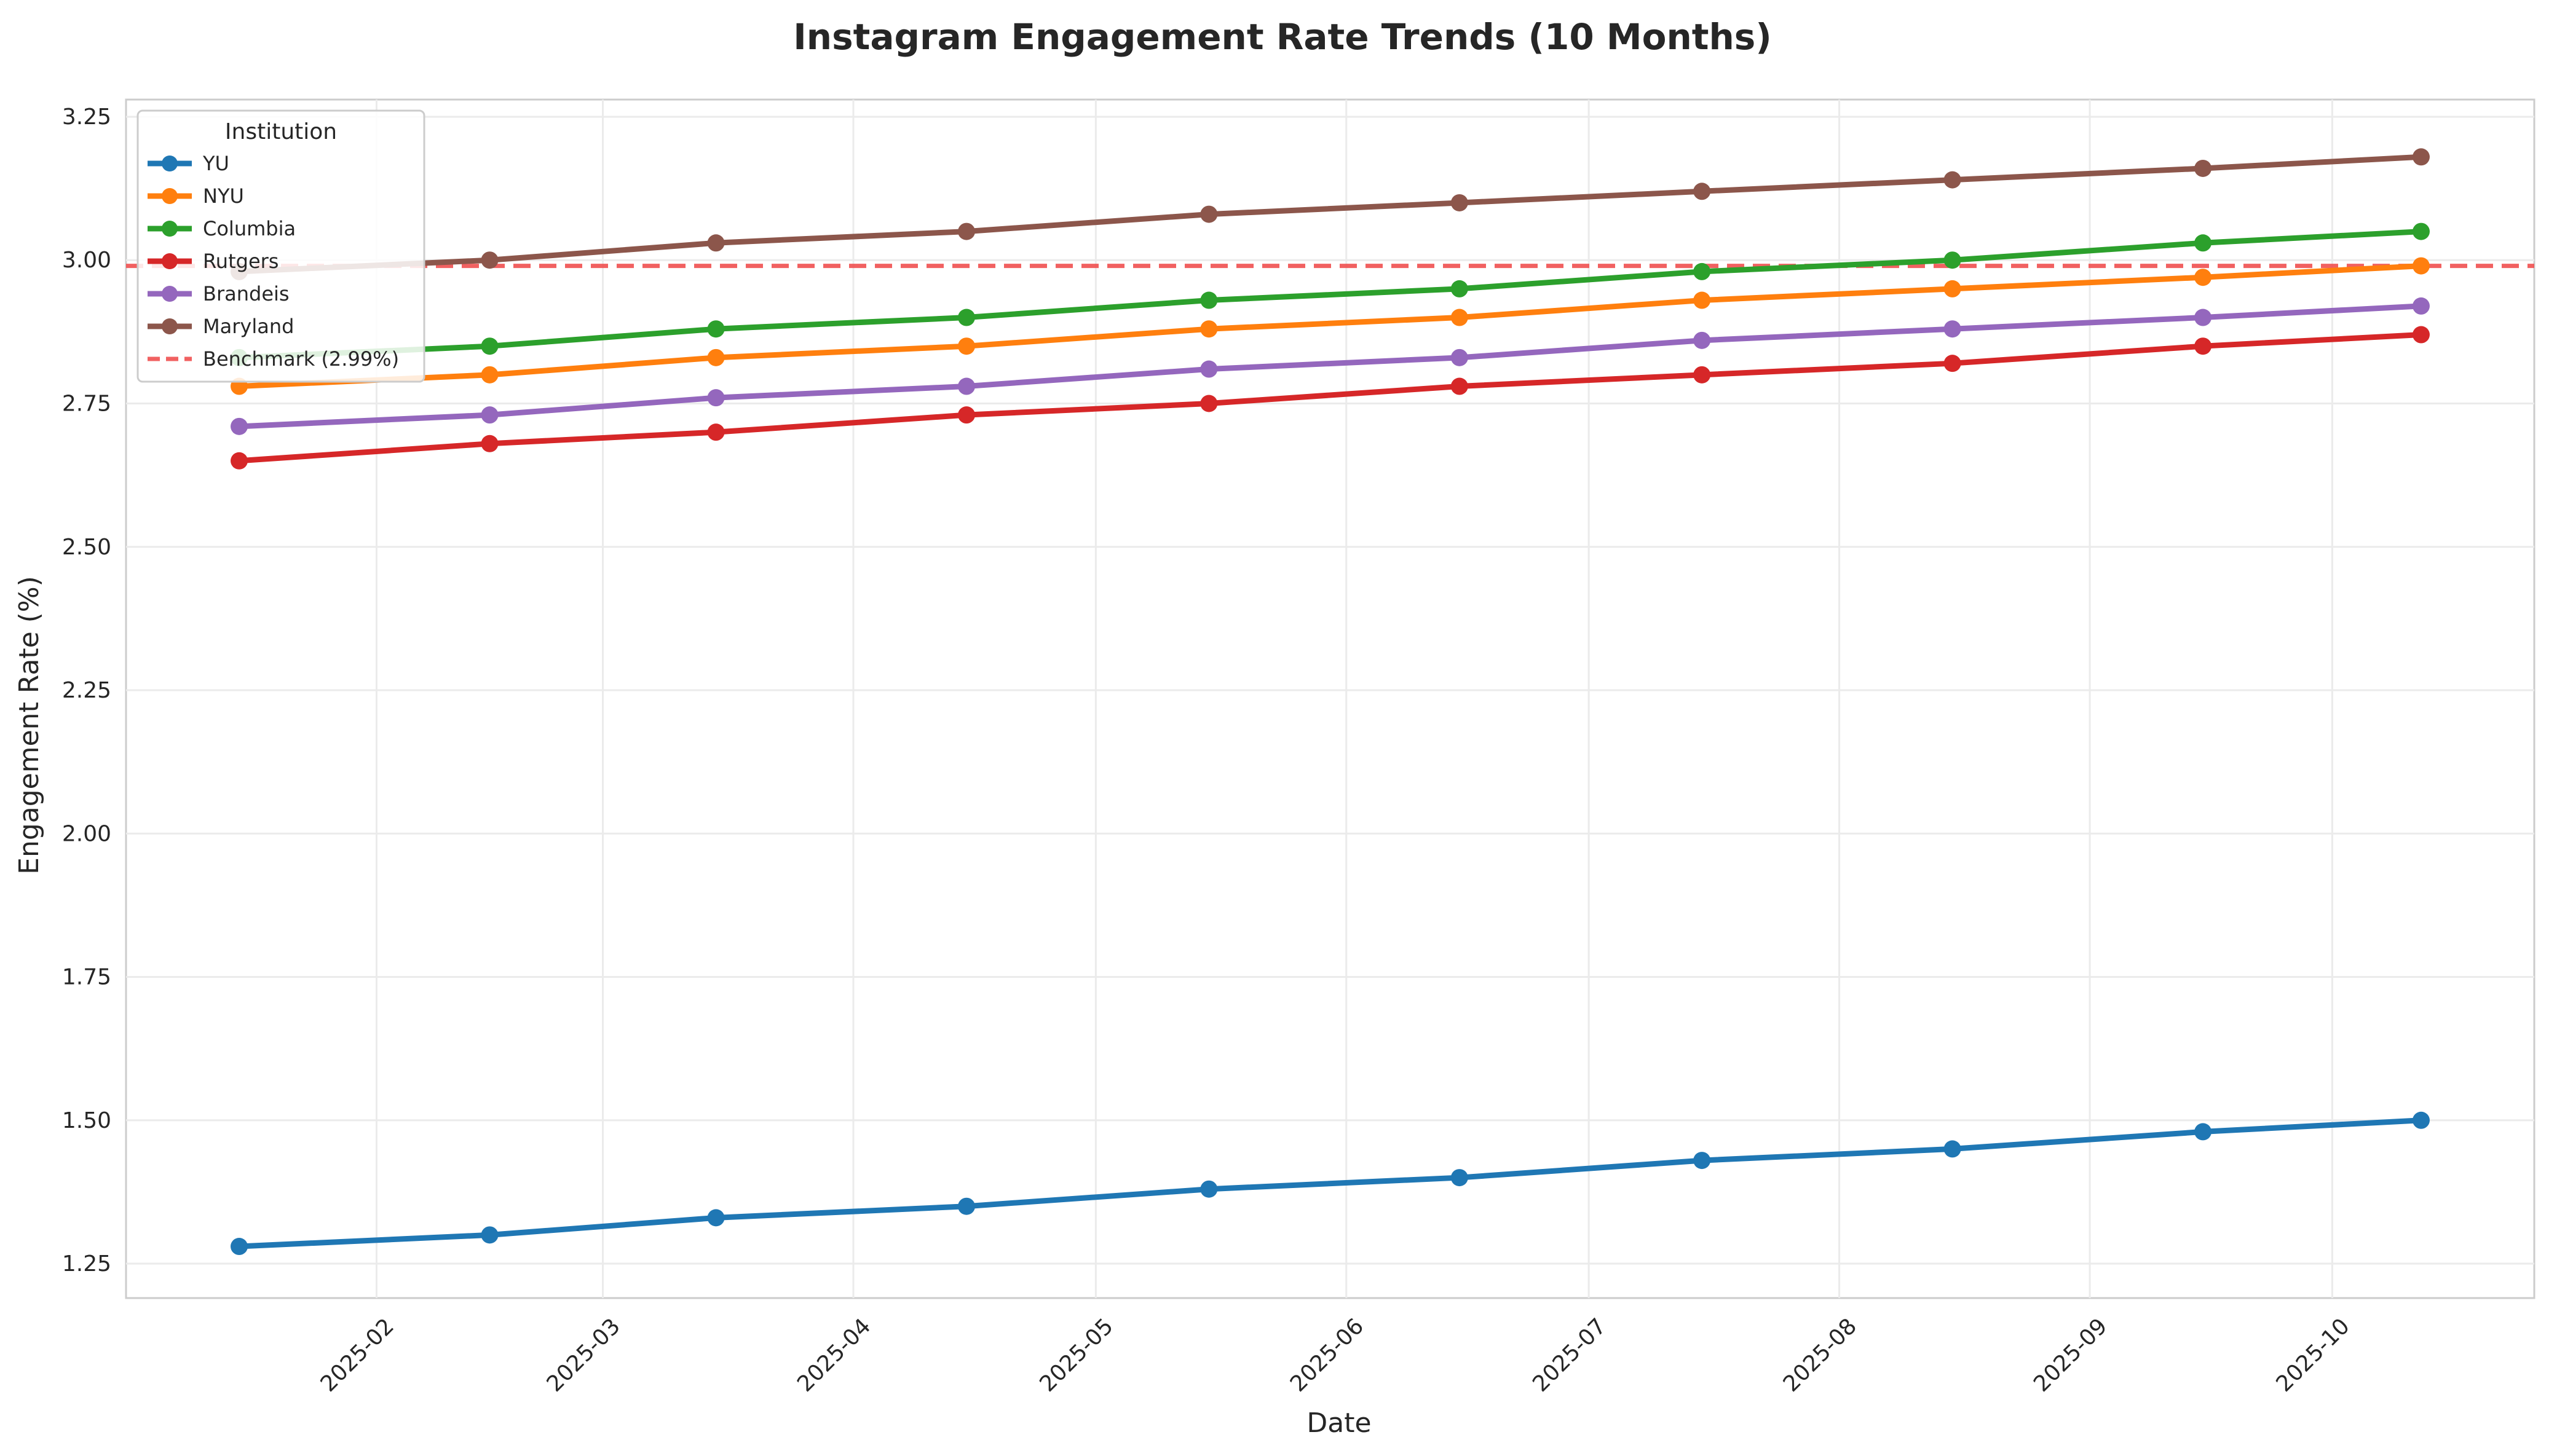 The image size is (2565, 1456). I want to click on x-tick-label: 2025-09, so click(2070, 1354).